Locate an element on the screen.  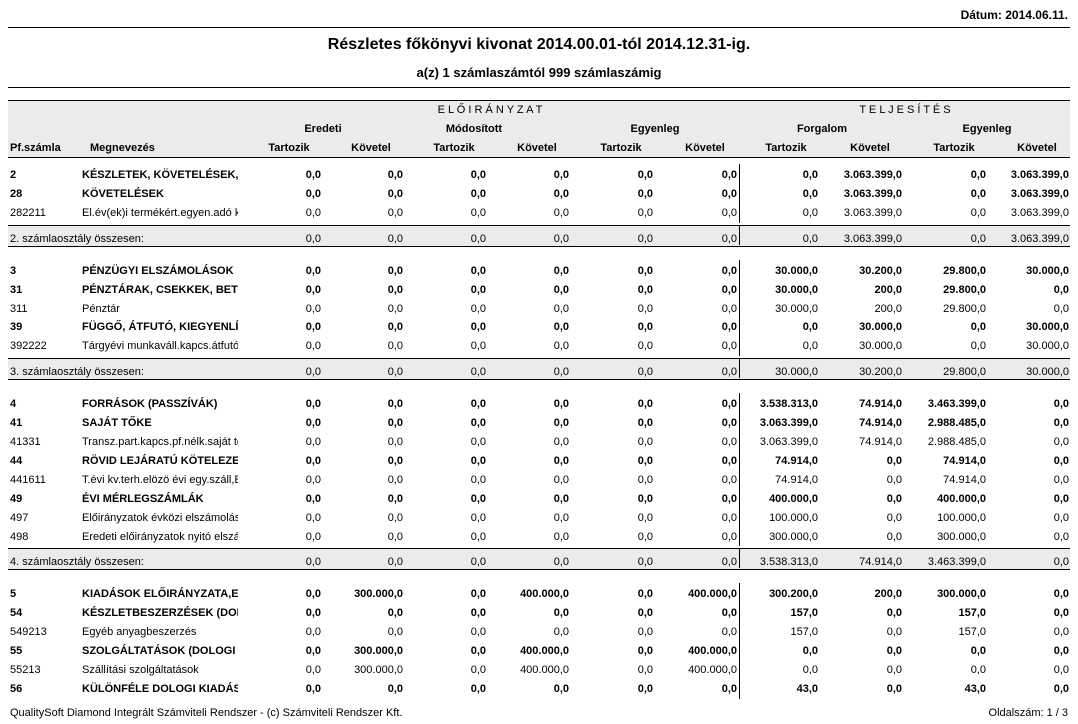
subgroup-header: Egyenleg is located at coordinates (987, 129).